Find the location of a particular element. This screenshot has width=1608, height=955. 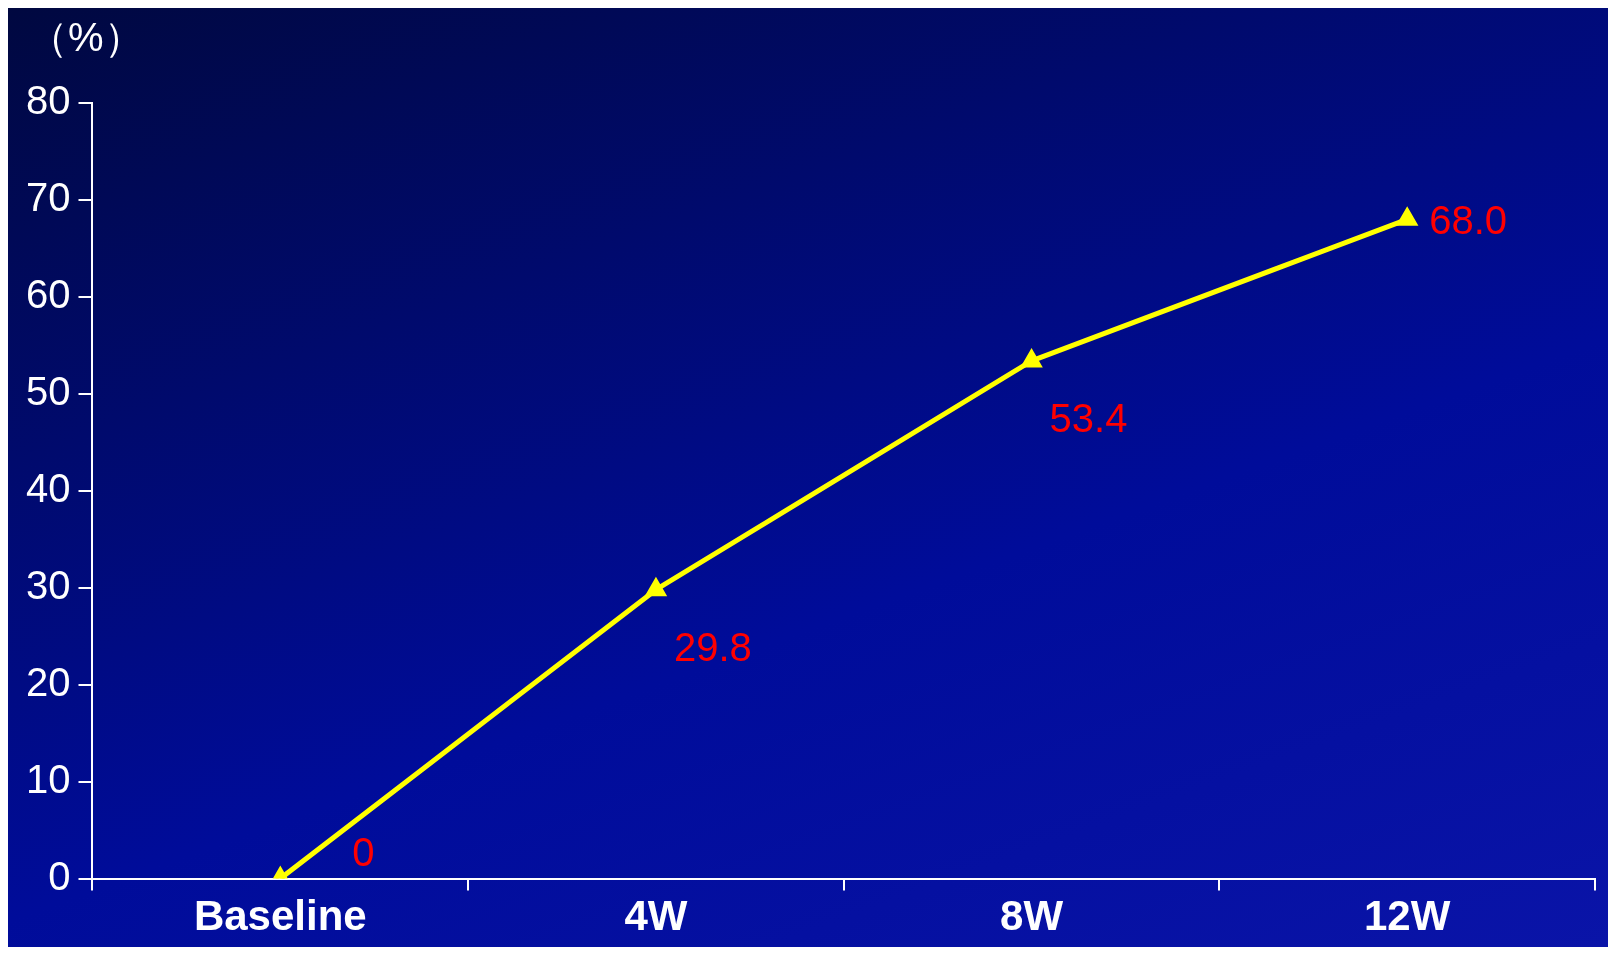

x-tick-label: 12W is located at coordinates (1407, 916).